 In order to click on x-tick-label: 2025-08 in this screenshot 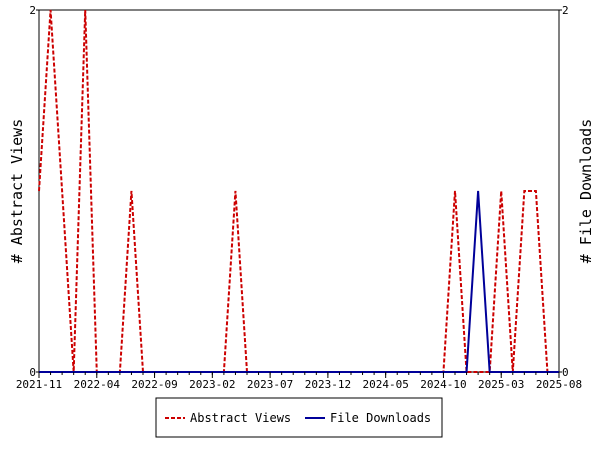, I will do `click(559, 384)`.